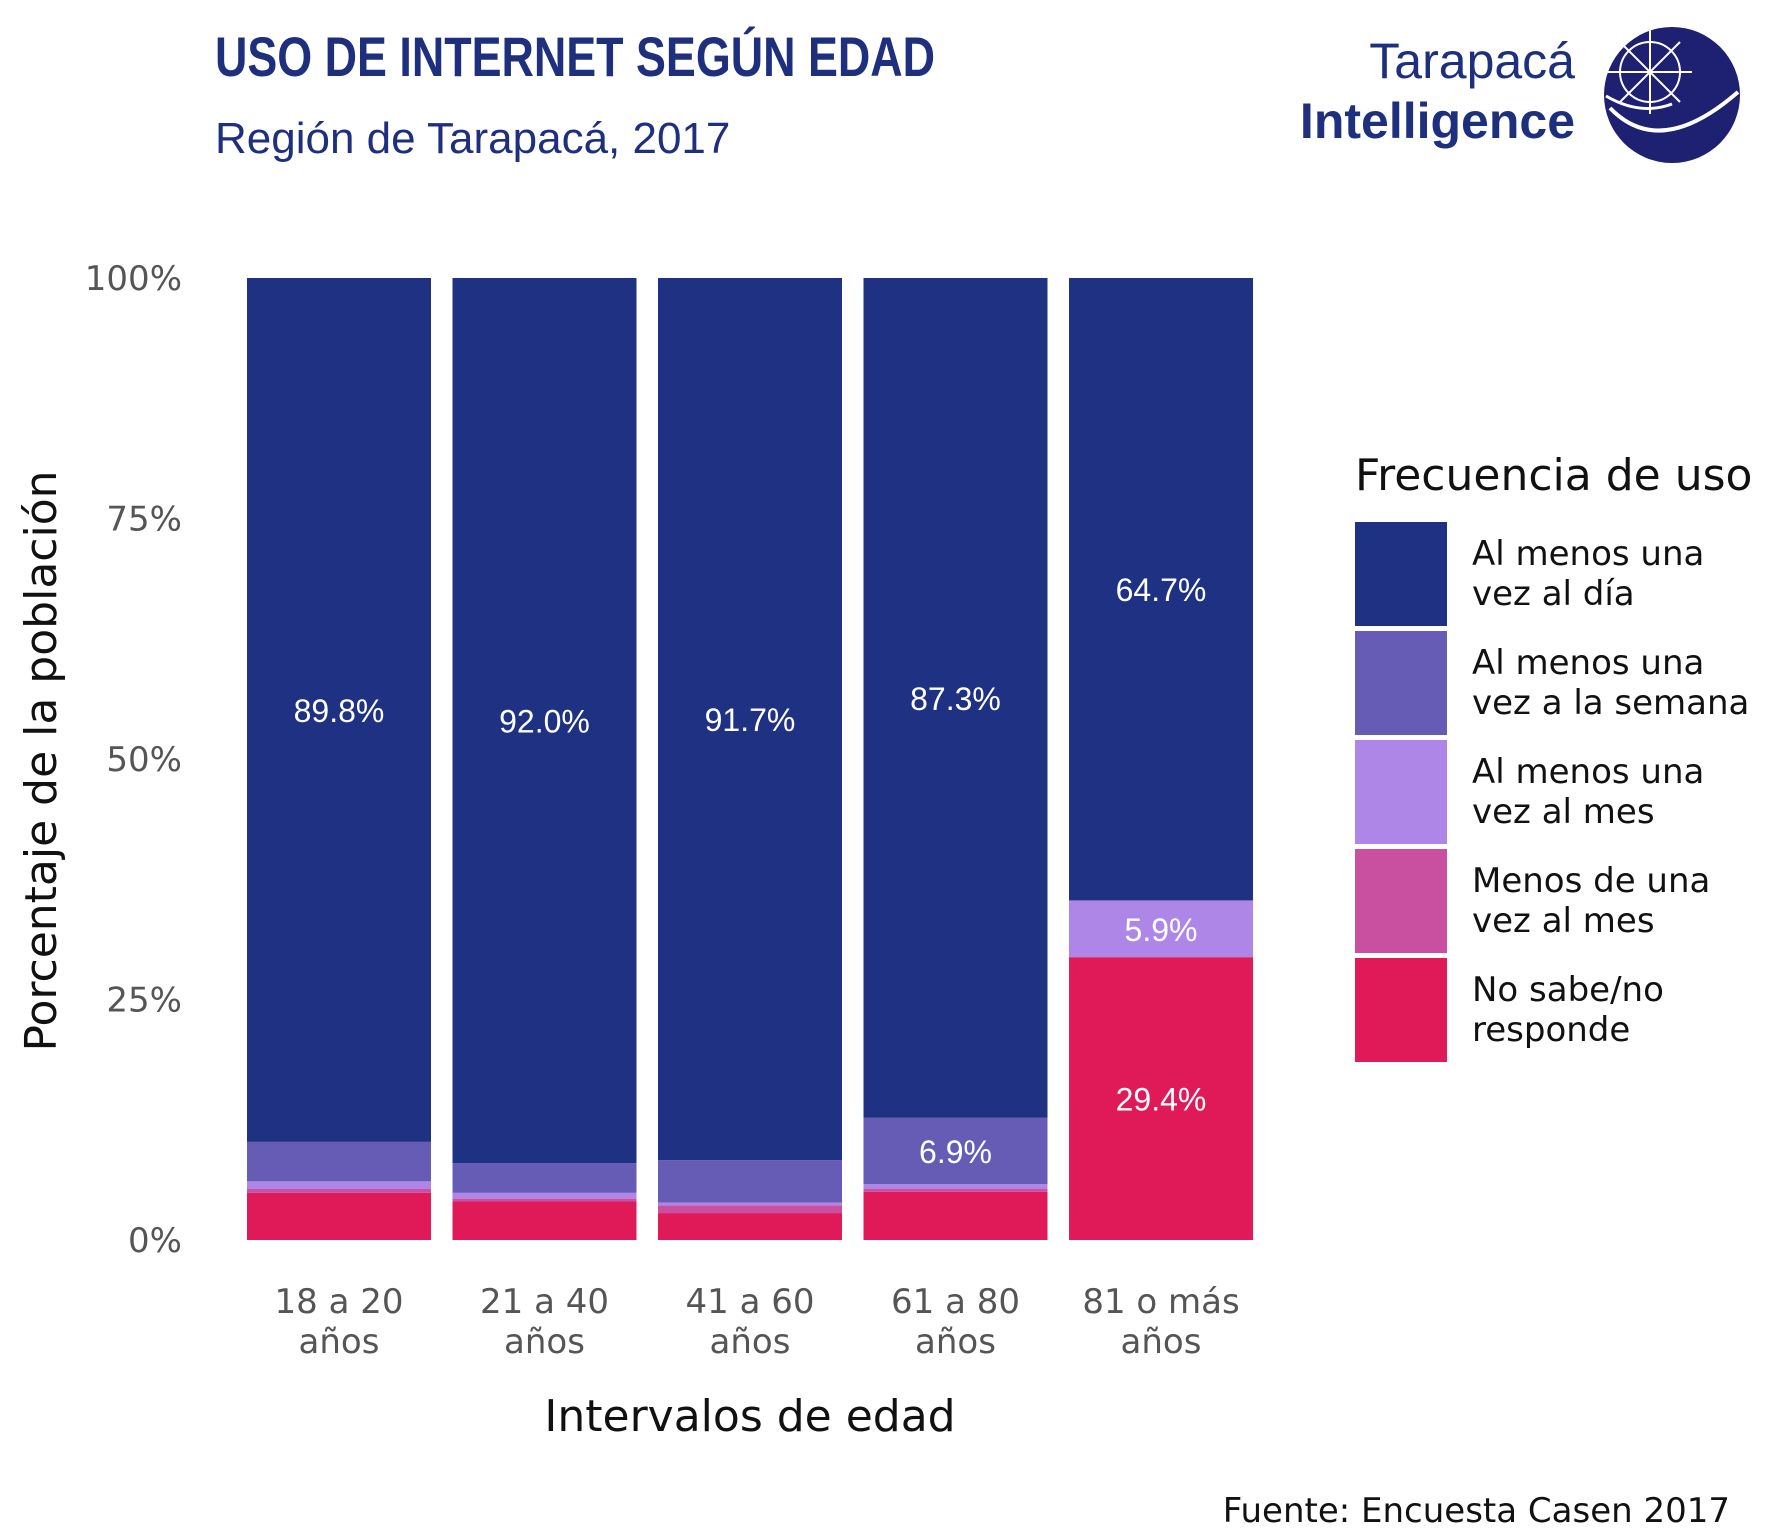  Describe the element at coordinates (155, 1241) in the screenshot. I see `y-tick-label: 0%` at that location.